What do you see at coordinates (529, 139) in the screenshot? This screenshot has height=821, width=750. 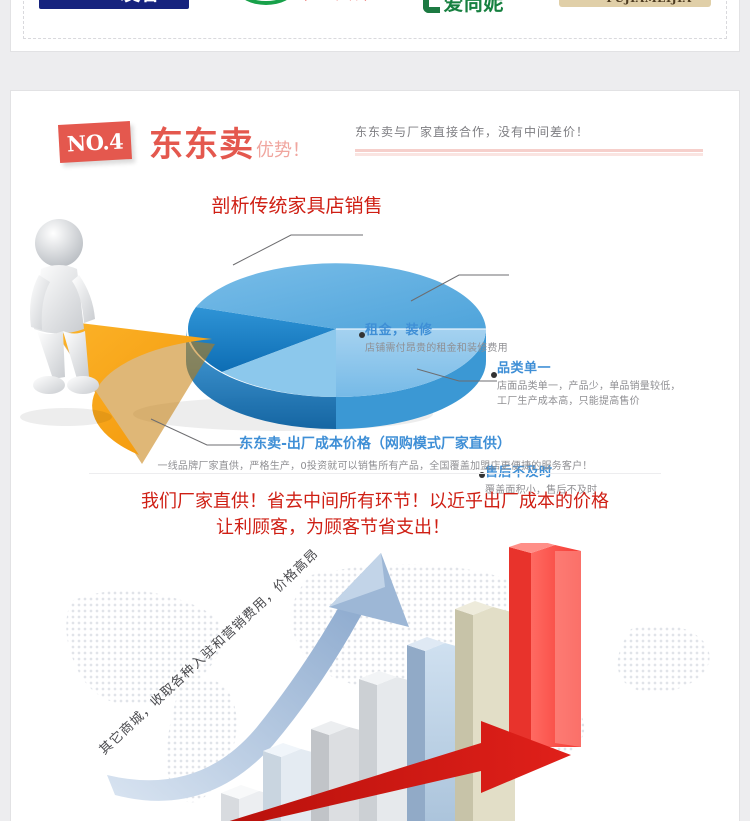 I see `section-subtitle-group: 东东卖与厂家直接合作，没有中间差价！` at bounding box center [529, 139].